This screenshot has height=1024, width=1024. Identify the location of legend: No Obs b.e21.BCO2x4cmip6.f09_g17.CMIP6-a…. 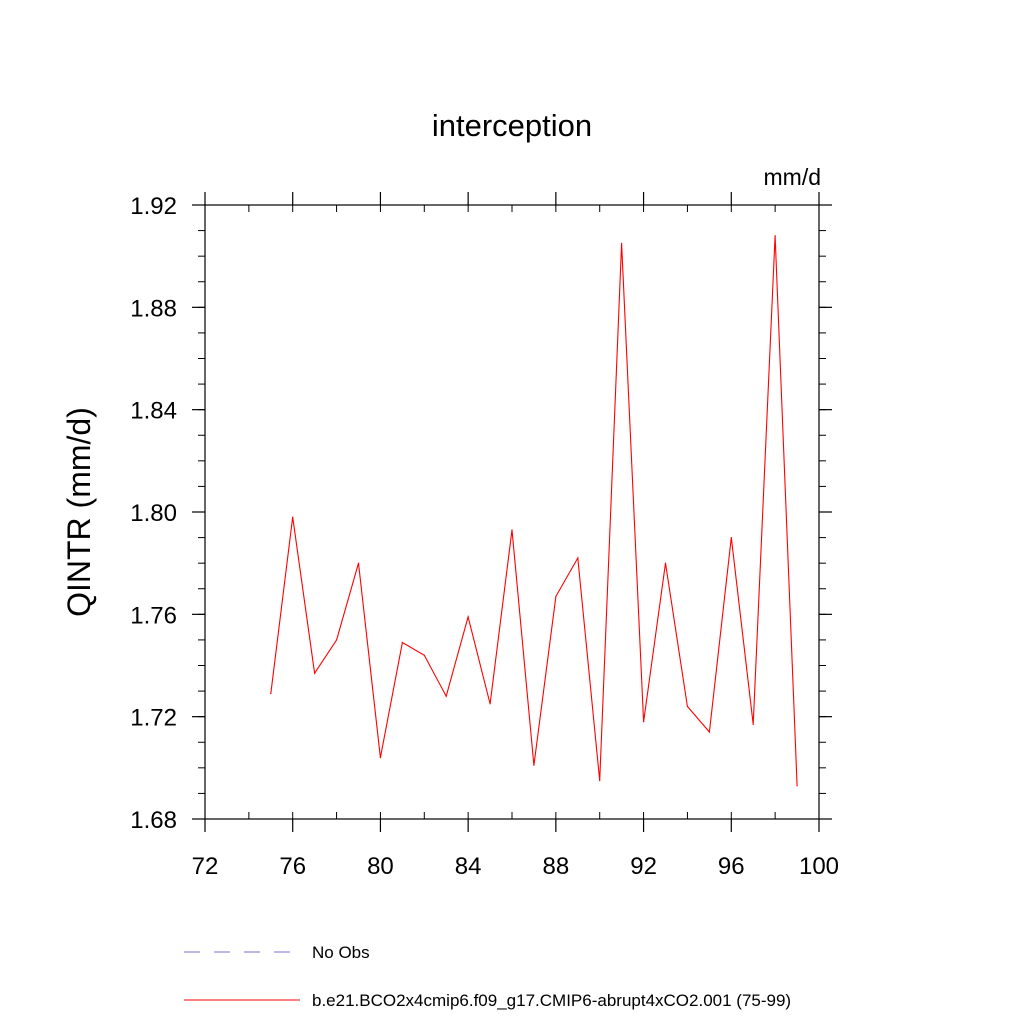
(487, 976).